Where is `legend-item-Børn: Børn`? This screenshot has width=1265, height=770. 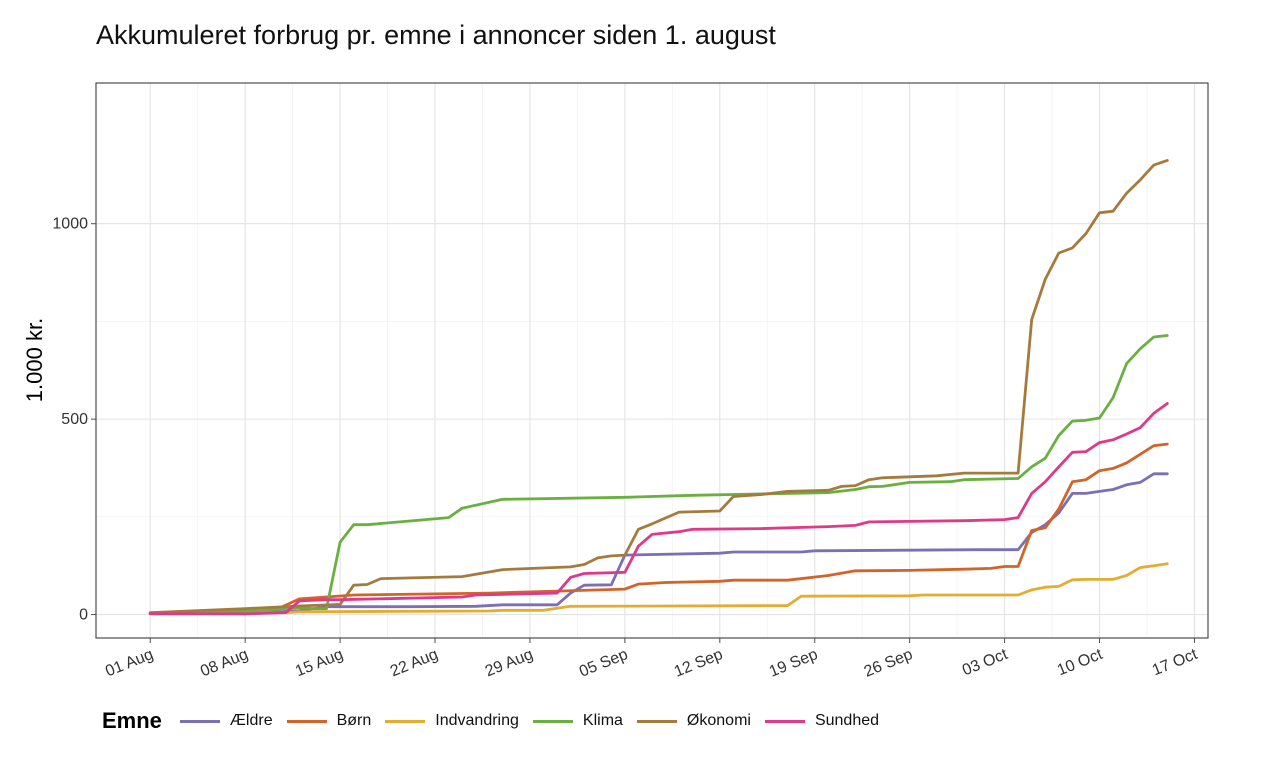
legend-item-Børn: Børn is located at coordinates (329, 721).